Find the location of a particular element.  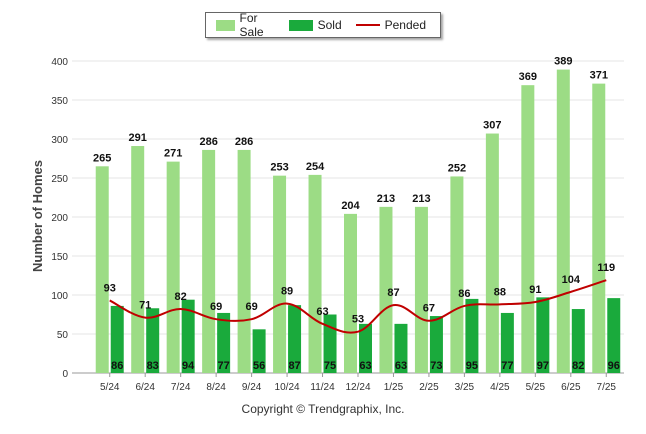

x-tick-label: 1/25 is located at coordinates (394, 387).